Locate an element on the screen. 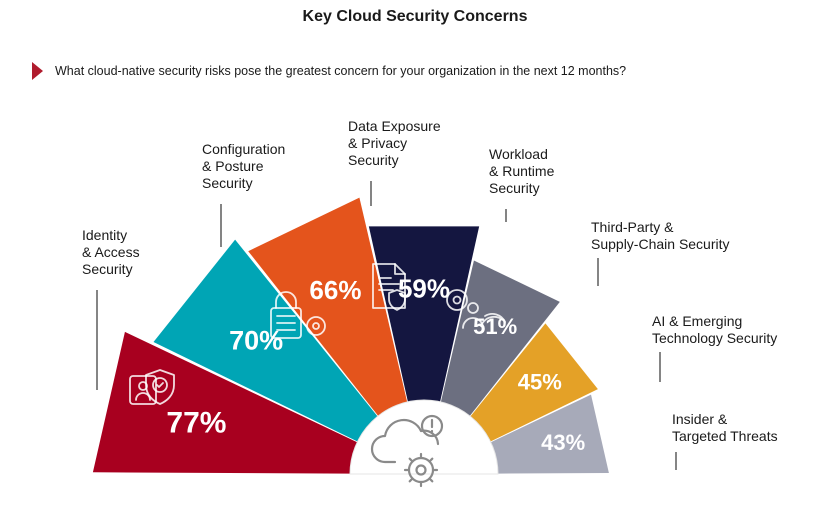  value-label: 45% is located at coordinates (540, 381).